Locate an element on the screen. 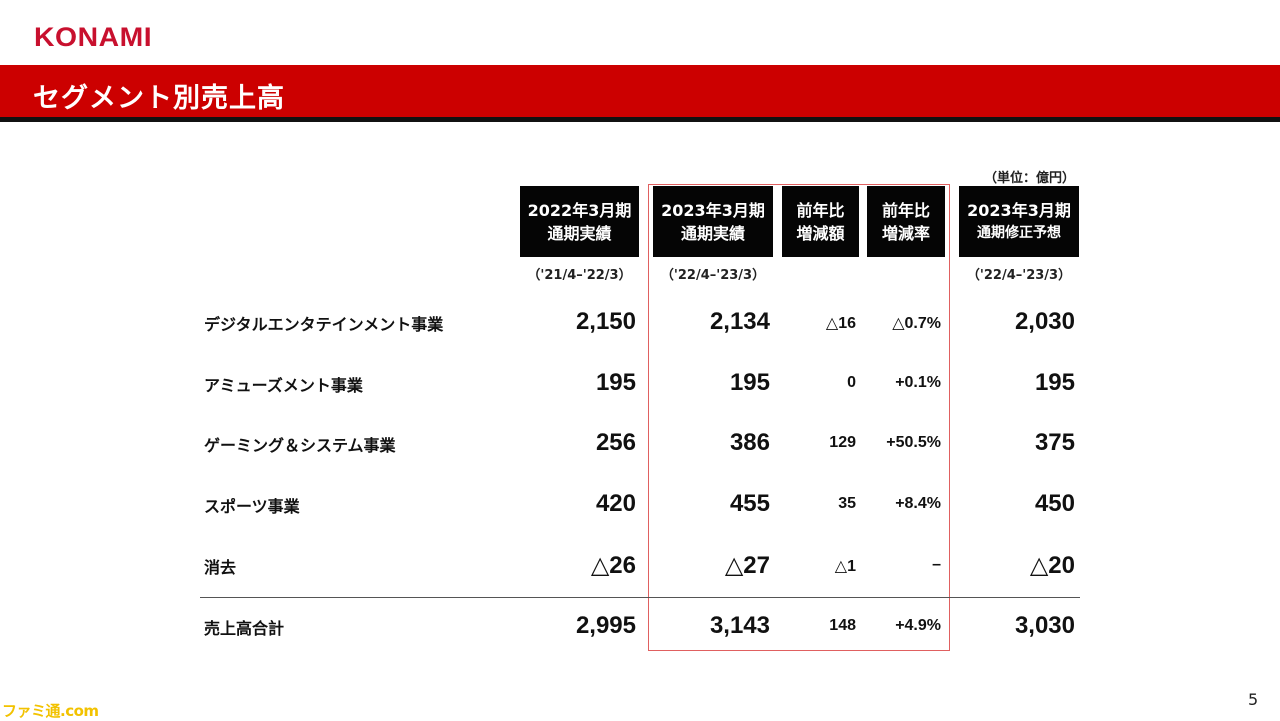 The width and height of the screenshot is (1280, 721). cell-fy2022: △26 is located at coordinates (613, 565).